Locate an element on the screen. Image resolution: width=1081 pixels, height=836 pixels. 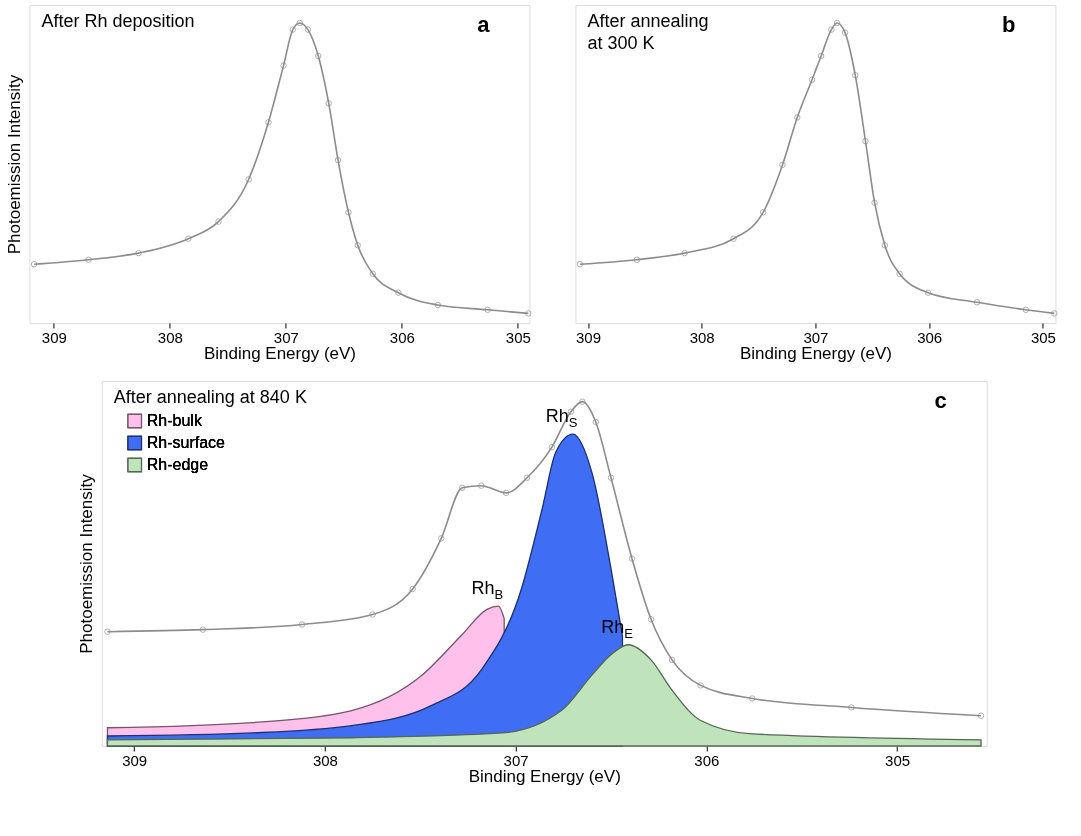
legend-label: Rh-bulk is located at coordinates (174, 420).